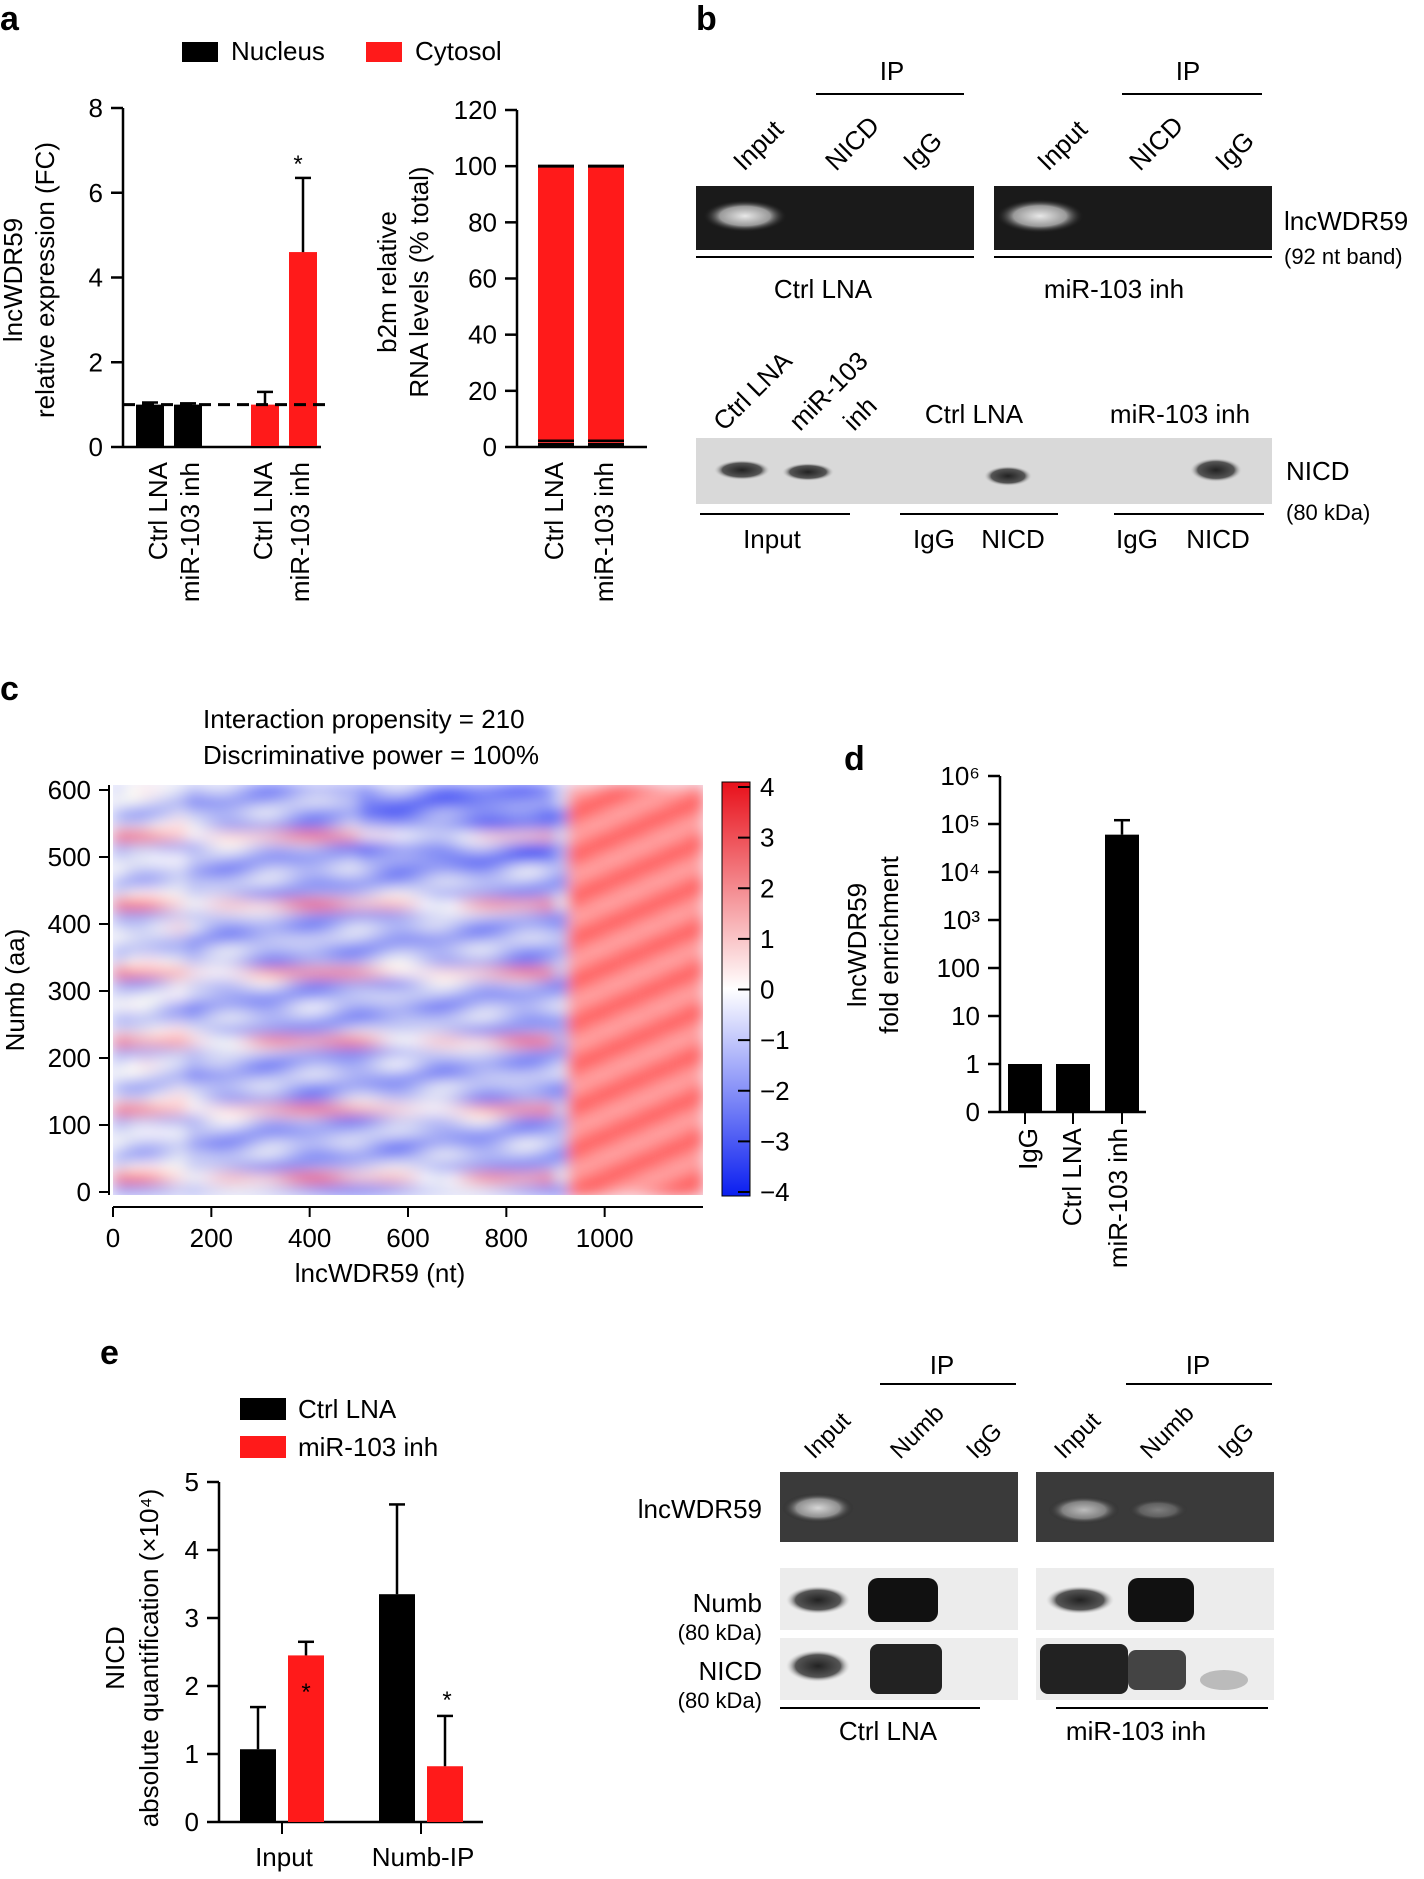  I want to click on c-ytick-label: 600, so click(69, 790).